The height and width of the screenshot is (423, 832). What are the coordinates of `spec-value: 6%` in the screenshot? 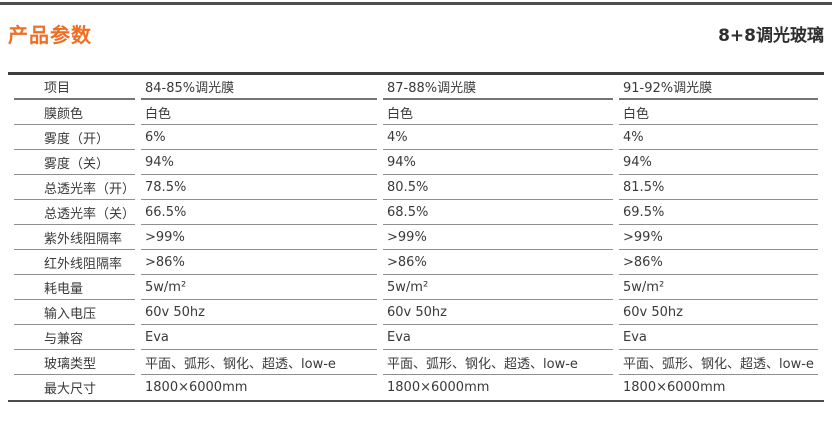 It's located at (259, 137).